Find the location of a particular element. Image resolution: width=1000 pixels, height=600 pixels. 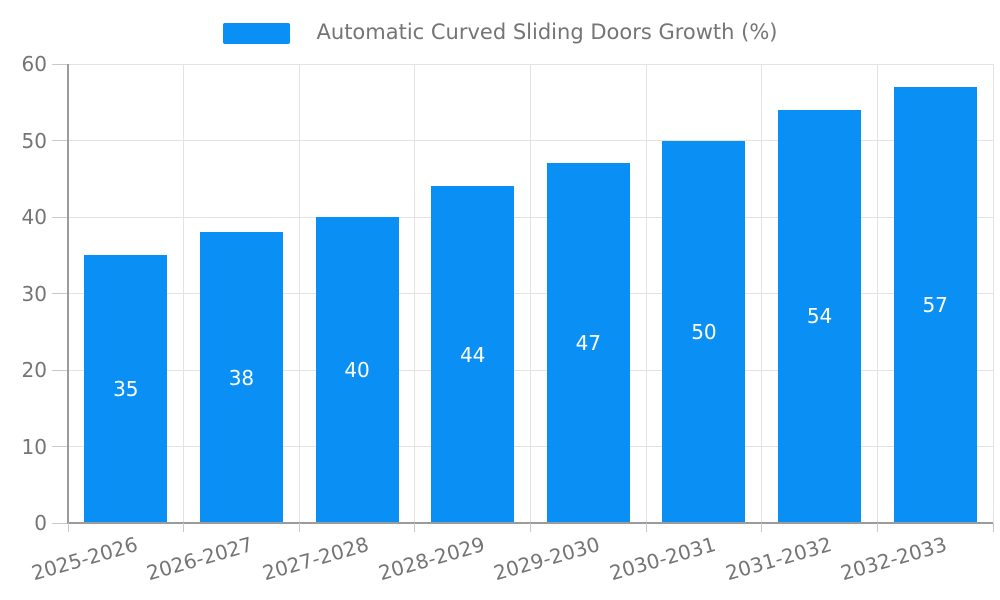

bar: 38 is located at coordinates (241, 377).